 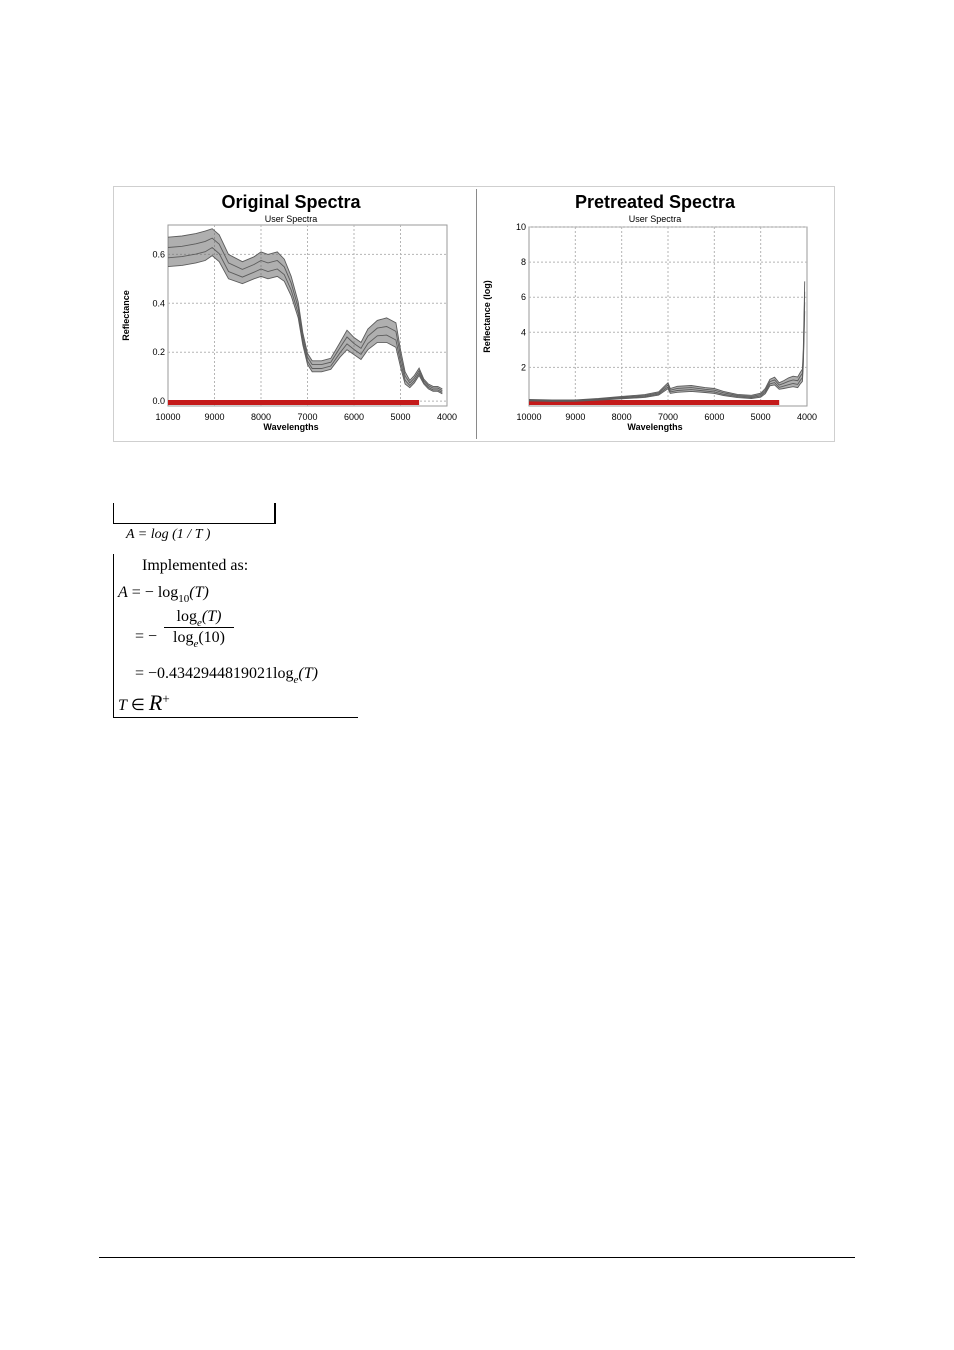 What do you see at coordinates (184, 599) in the screenshot?
I see `formula-log-base: 10` at bounding box center [184, 599].